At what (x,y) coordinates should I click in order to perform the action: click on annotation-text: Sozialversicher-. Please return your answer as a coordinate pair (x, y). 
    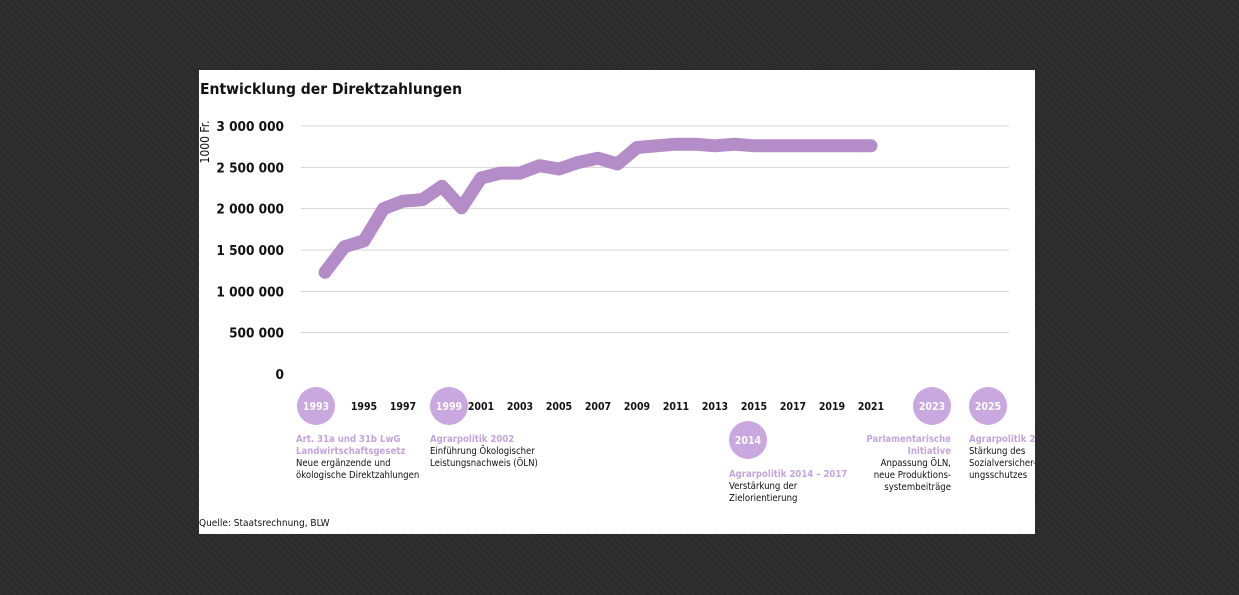
    Looking at the image, I should click on (1002, 463).